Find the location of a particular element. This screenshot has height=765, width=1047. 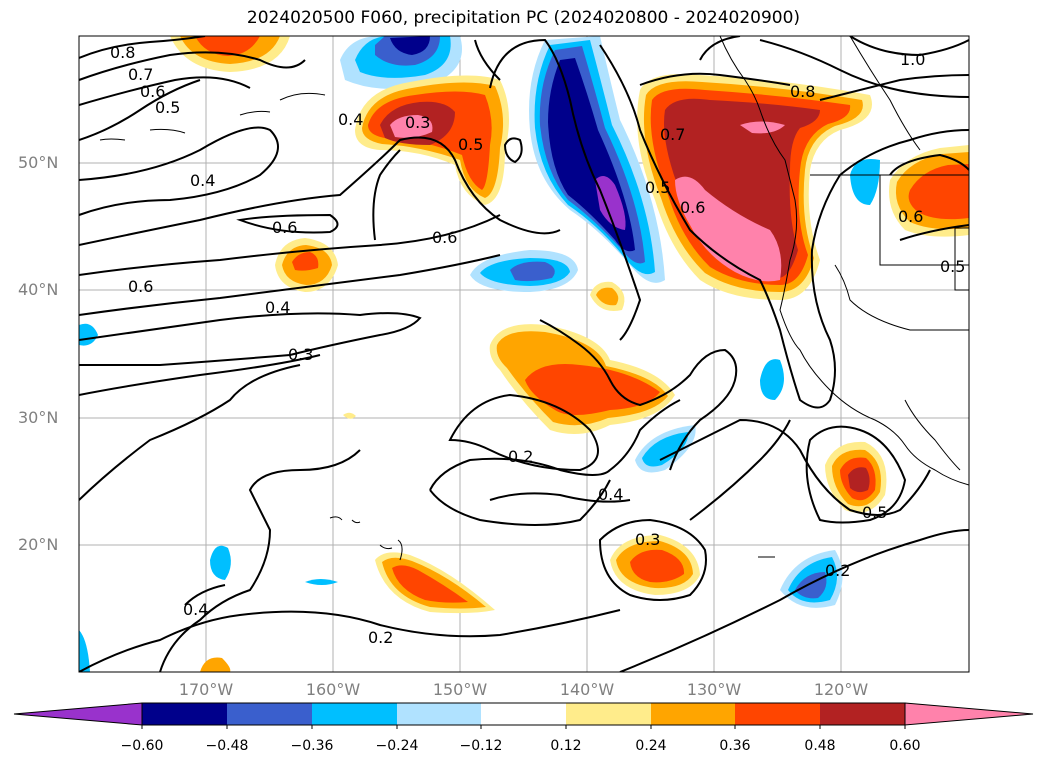

lon-label: 160°W is located at coordinates (333, 689).